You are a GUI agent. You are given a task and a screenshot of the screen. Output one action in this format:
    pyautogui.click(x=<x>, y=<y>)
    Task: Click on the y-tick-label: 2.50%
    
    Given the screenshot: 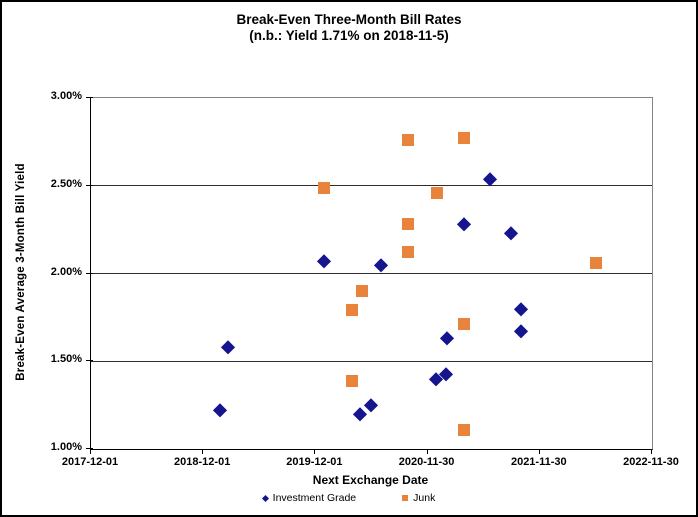 What is the action you would take?
    pyautogui.click(x=66, y=183)
    